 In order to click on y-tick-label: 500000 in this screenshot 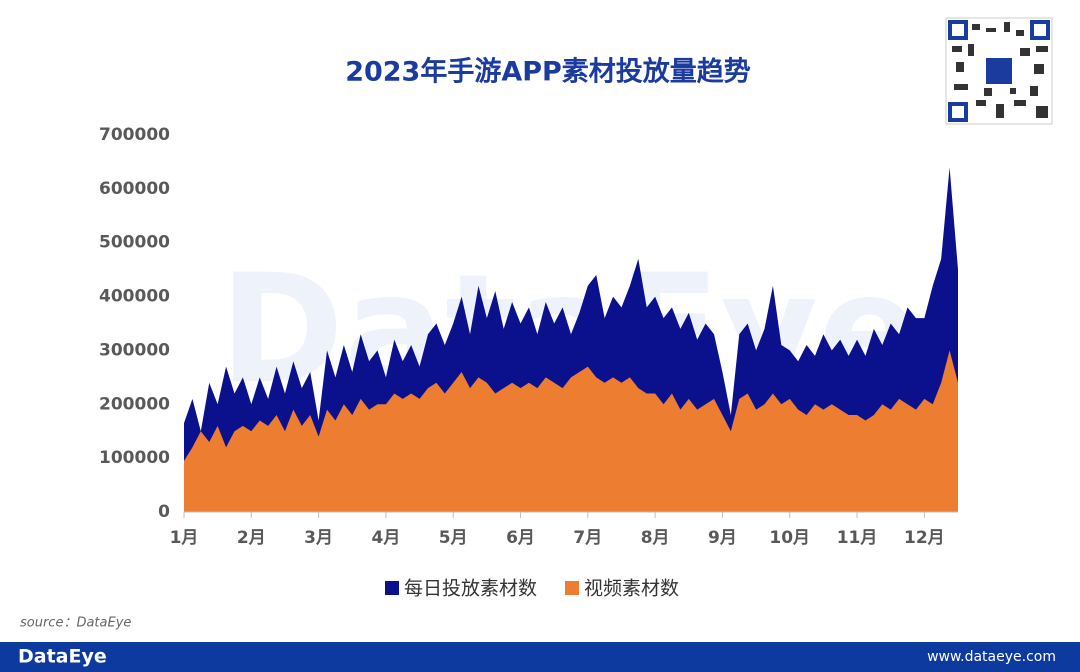, I will do `click(134, 243)`.